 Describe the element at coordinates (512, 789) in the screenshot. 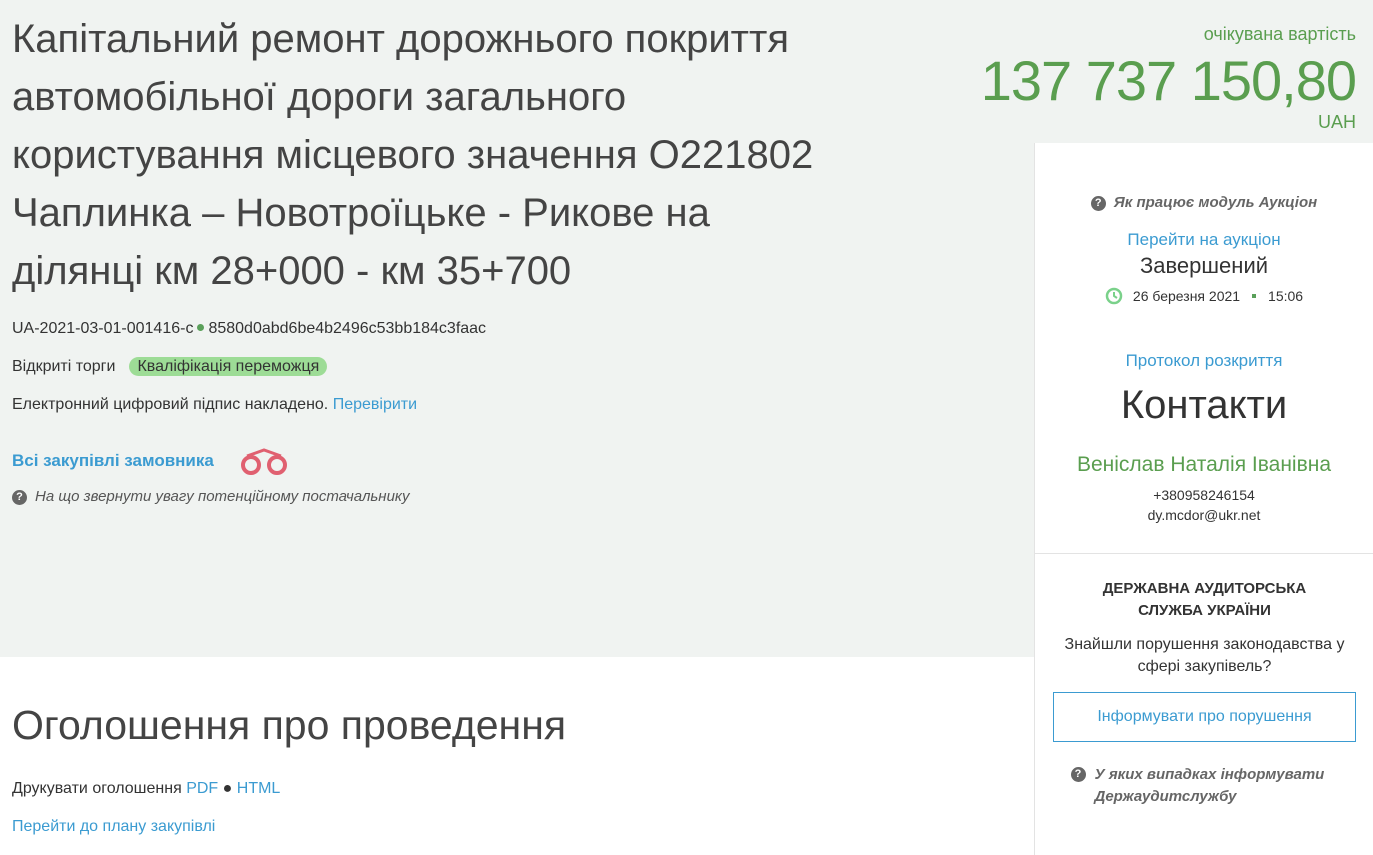

I see `print-row: Друкувати оголошення PDF ● HTML` at that location.